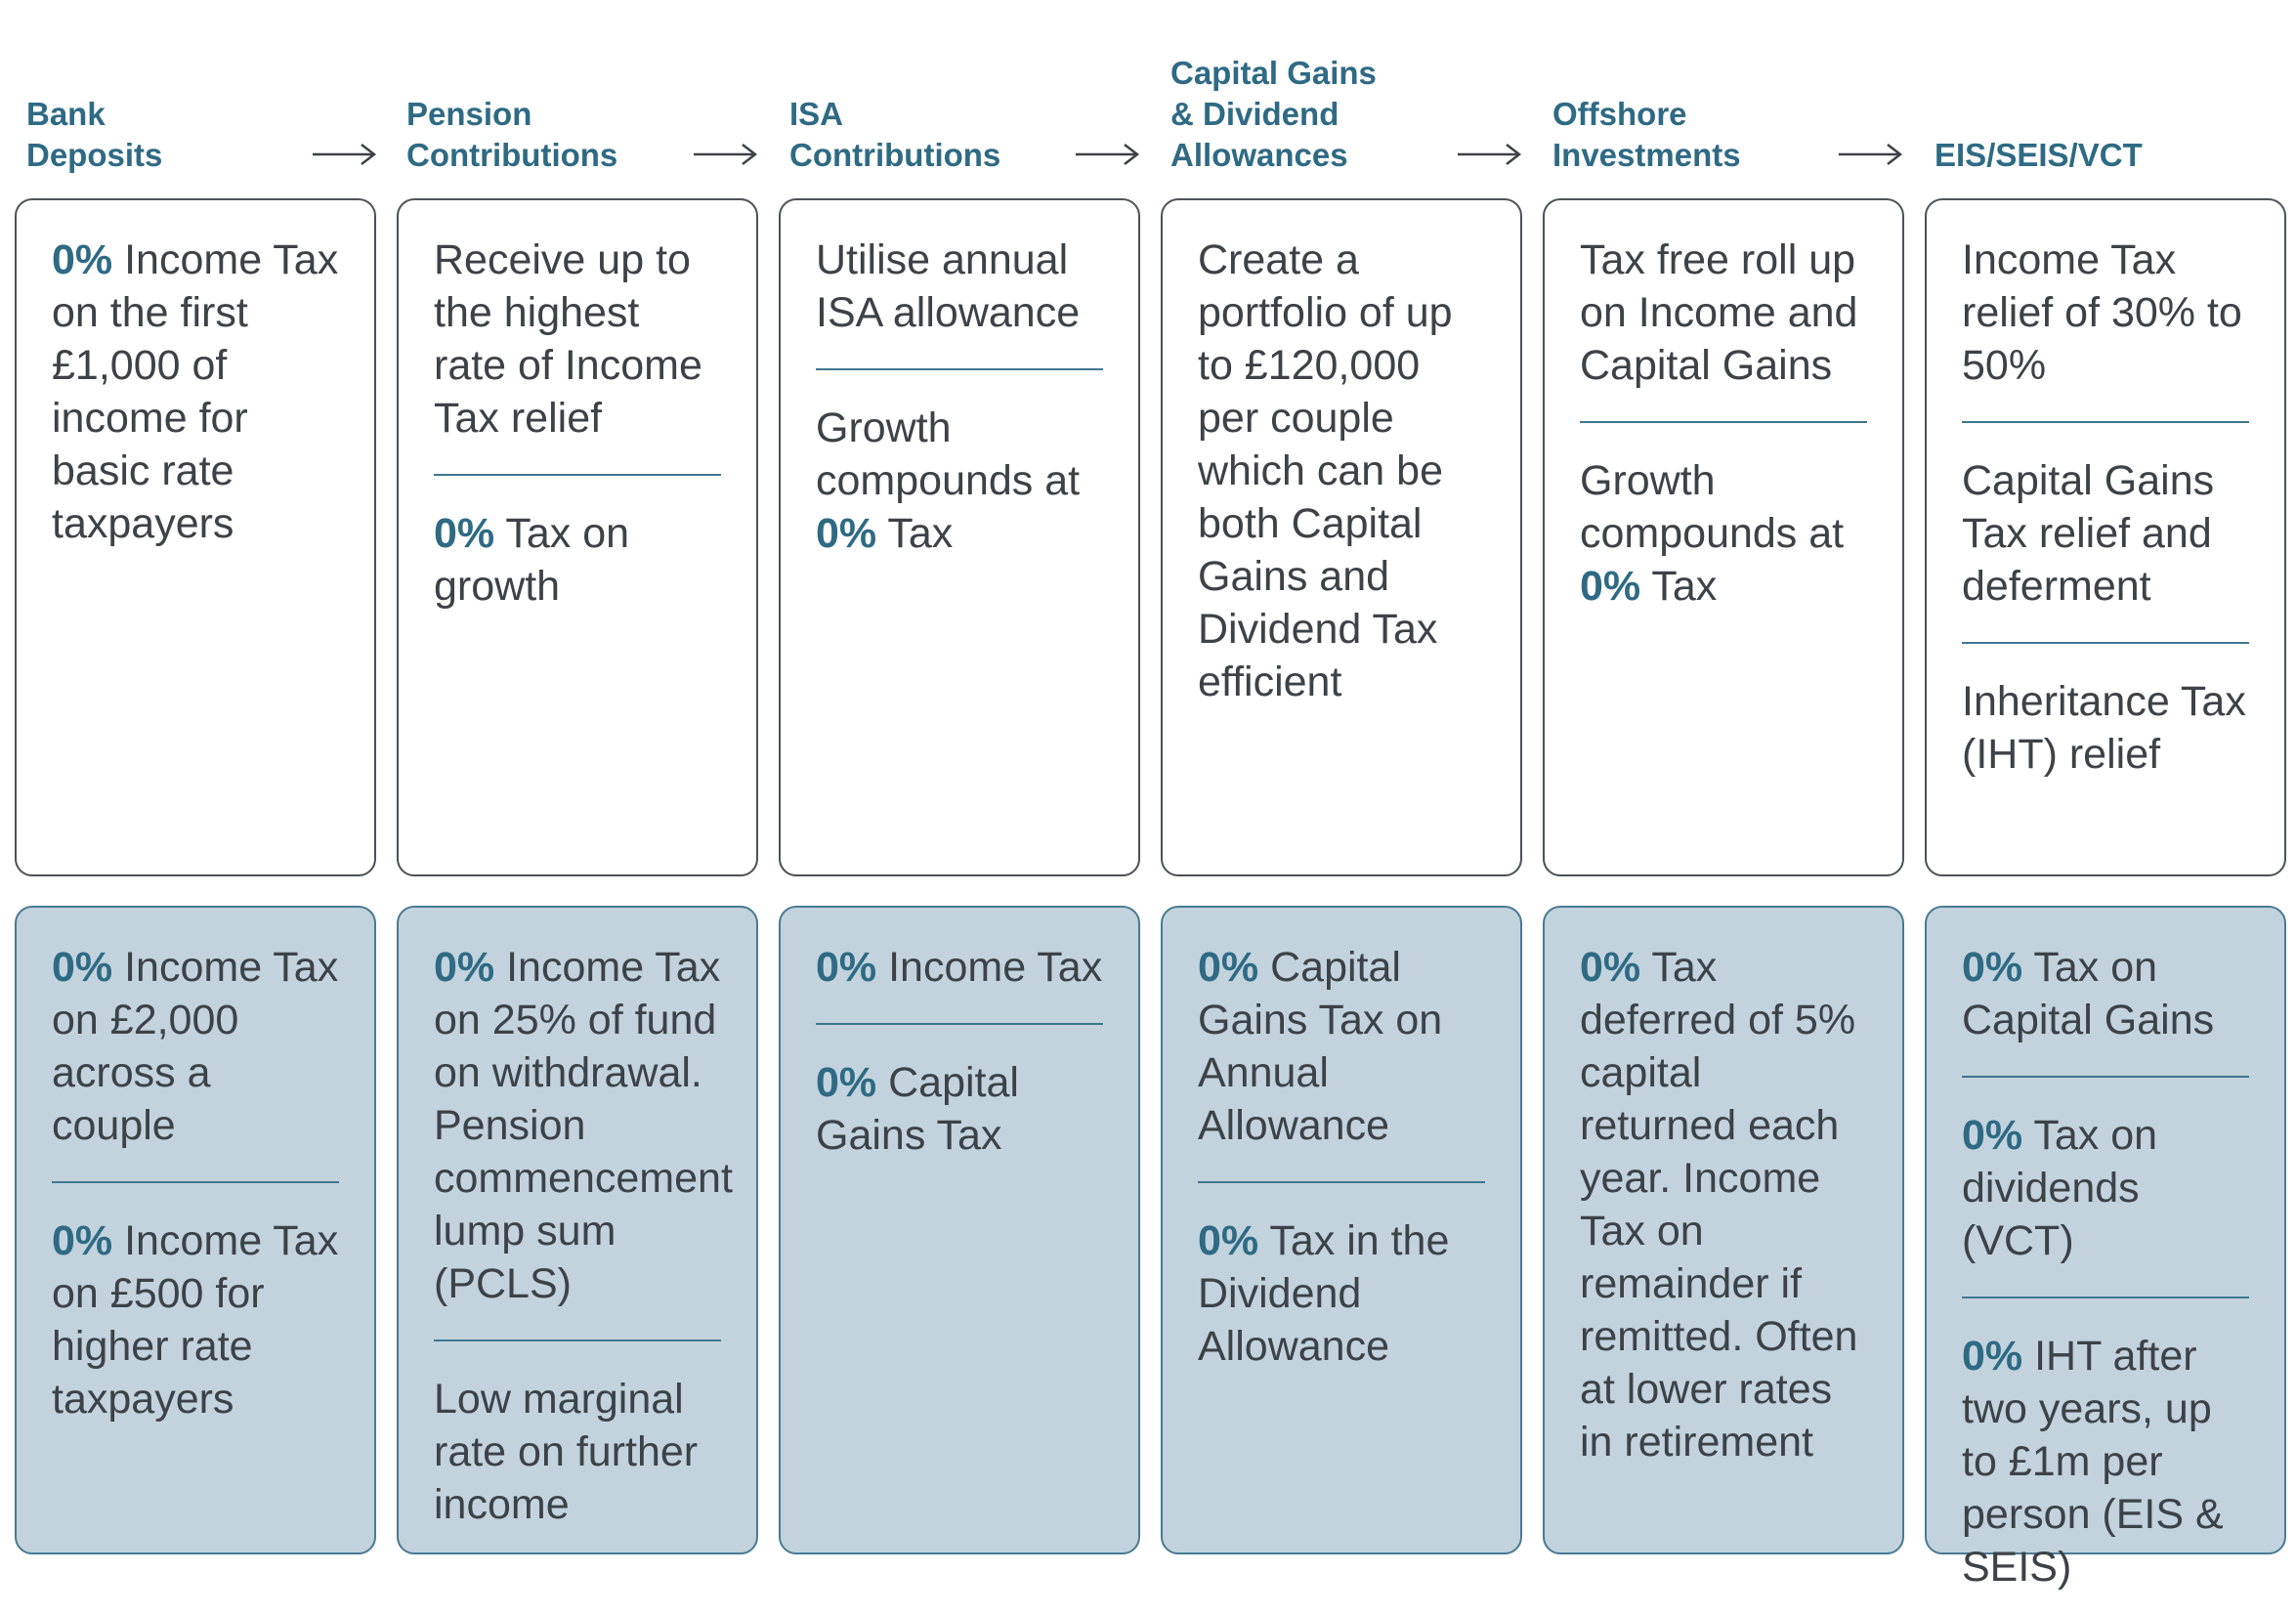 The width and height of the screenshot is (2296, 1616). I want to click on column-header-line: Allowances, so click(1259, 155).